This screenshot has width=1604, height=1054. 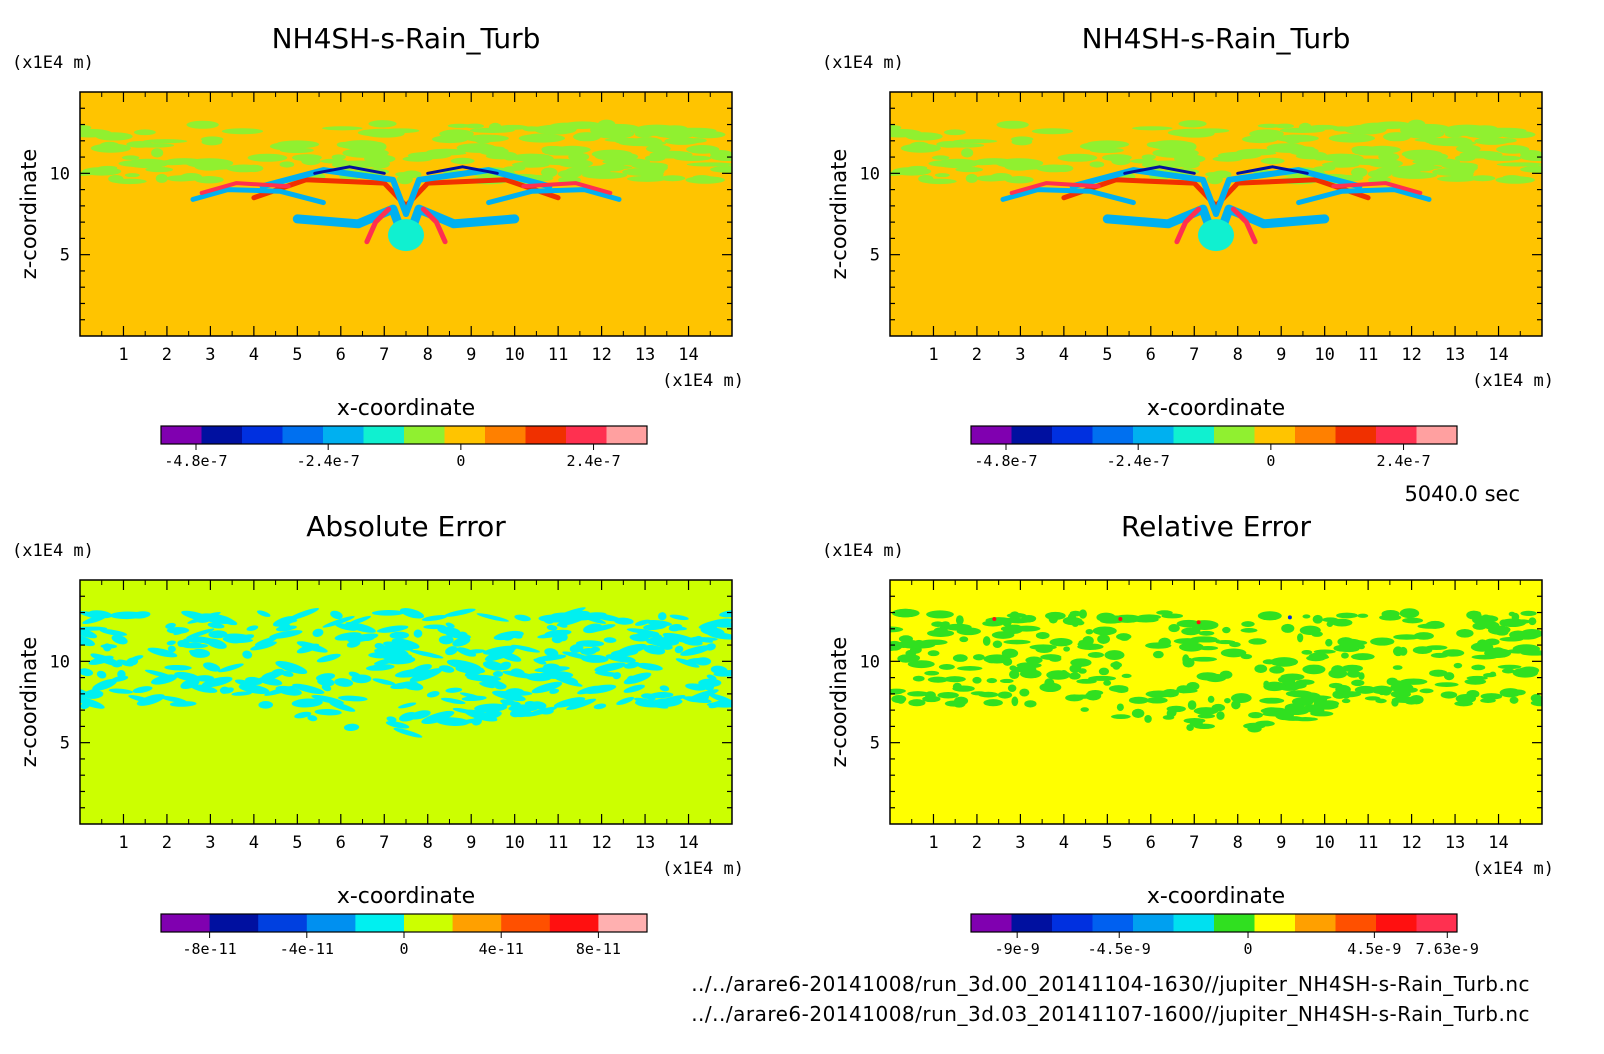 I want to click on colorbar-tick-label: 0, so click(x=1248, y=949).